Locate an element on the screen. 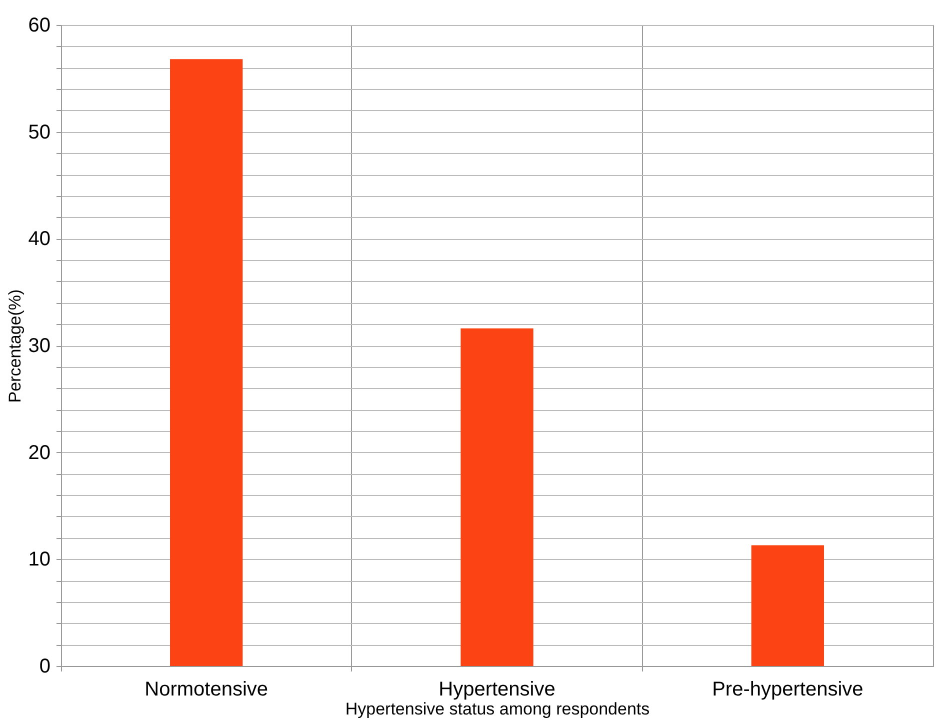  y-tick-label: 60 is located at coordinates (39, 25).